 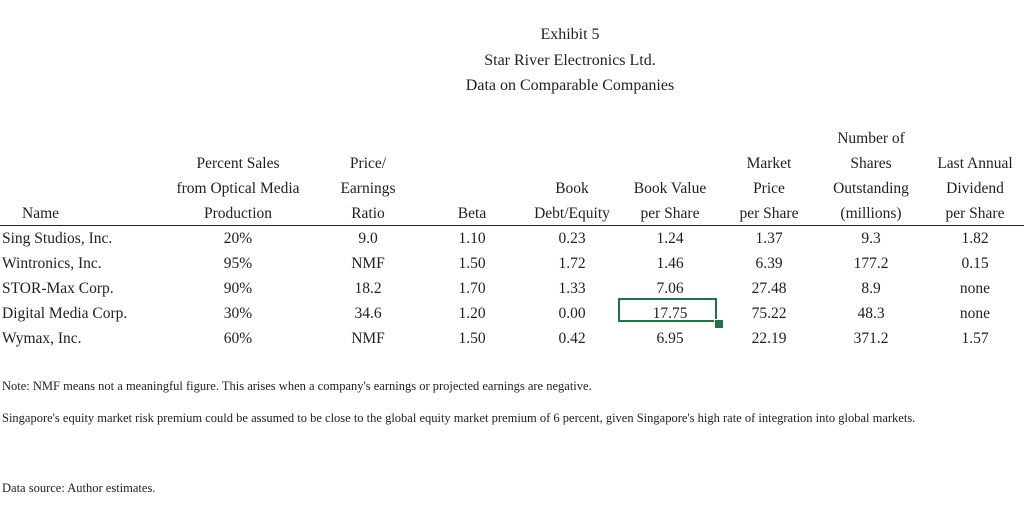 I want to click on data-cell: 95%, so click(x=238, y=263).